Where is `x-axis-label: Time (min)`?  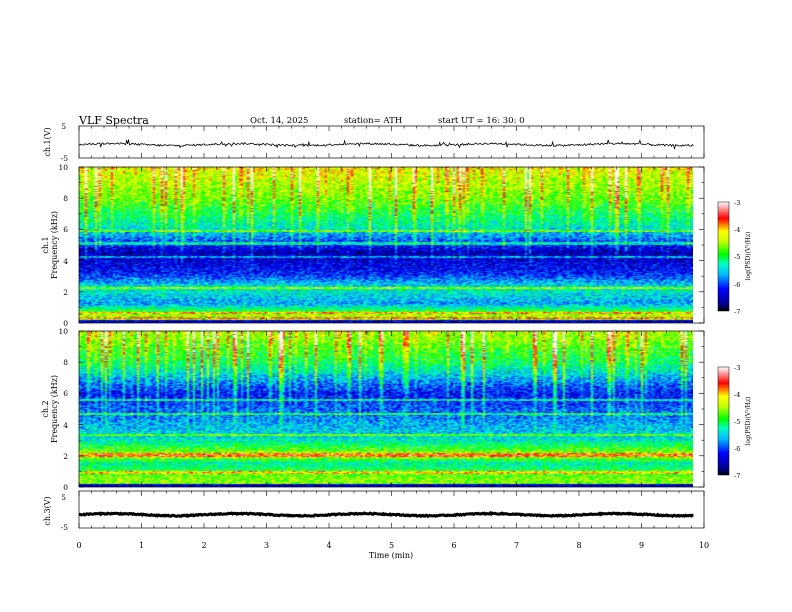
x-axis-label: Time (min) is located at coordinates (391, 555).